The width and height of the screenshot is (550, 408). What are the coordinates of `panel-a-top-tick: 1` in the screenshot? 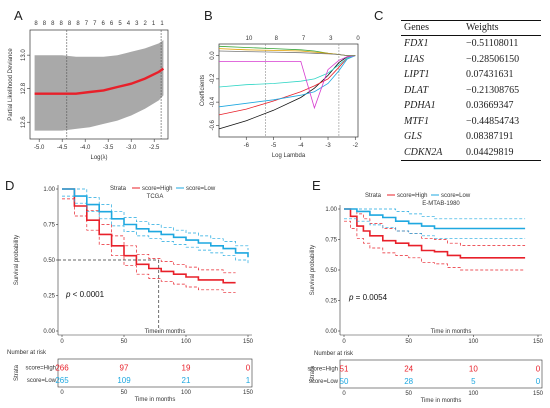 It's located at (154, 24).